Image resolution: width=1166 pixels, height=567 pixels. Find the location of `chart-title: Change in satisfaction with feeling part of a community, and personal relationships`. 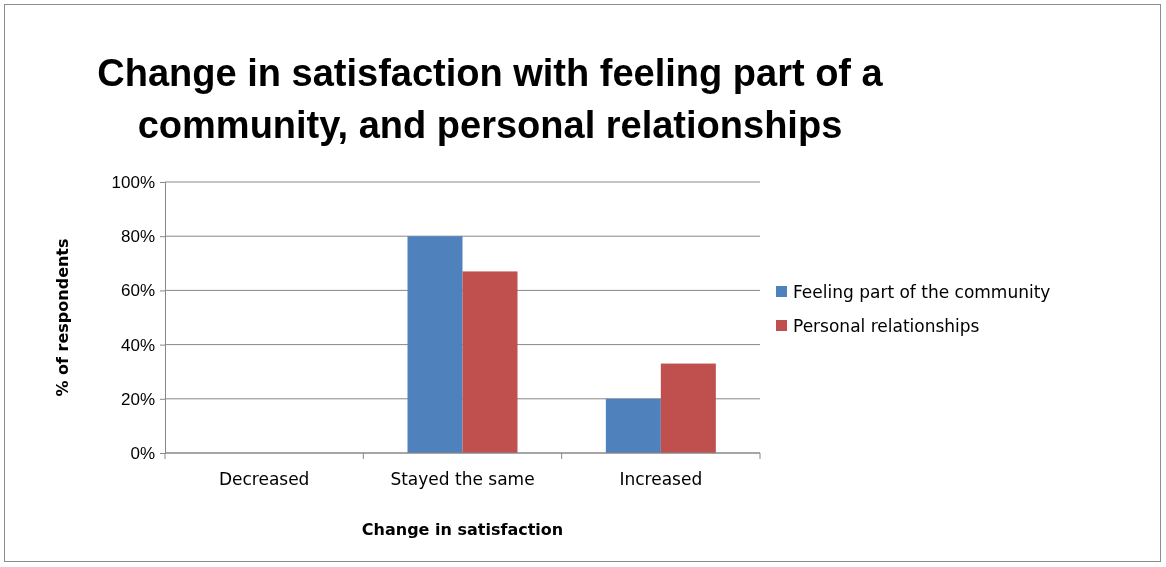

chart-title: Change in satisfaction with feeling part of a community, and personal relationships is located at coordinates (490, 99).